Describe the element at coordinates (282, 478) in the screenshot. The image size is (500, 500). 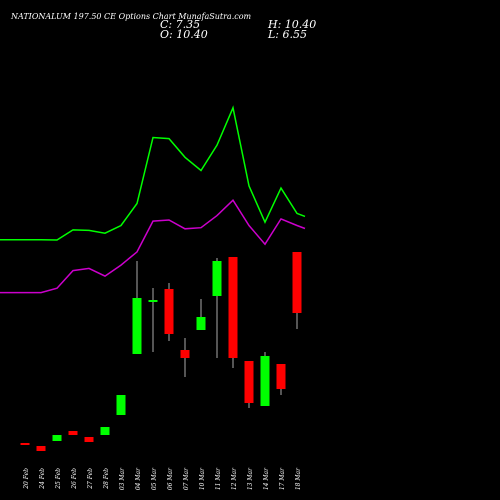
I see `date-label: 17 Mar` at that location.